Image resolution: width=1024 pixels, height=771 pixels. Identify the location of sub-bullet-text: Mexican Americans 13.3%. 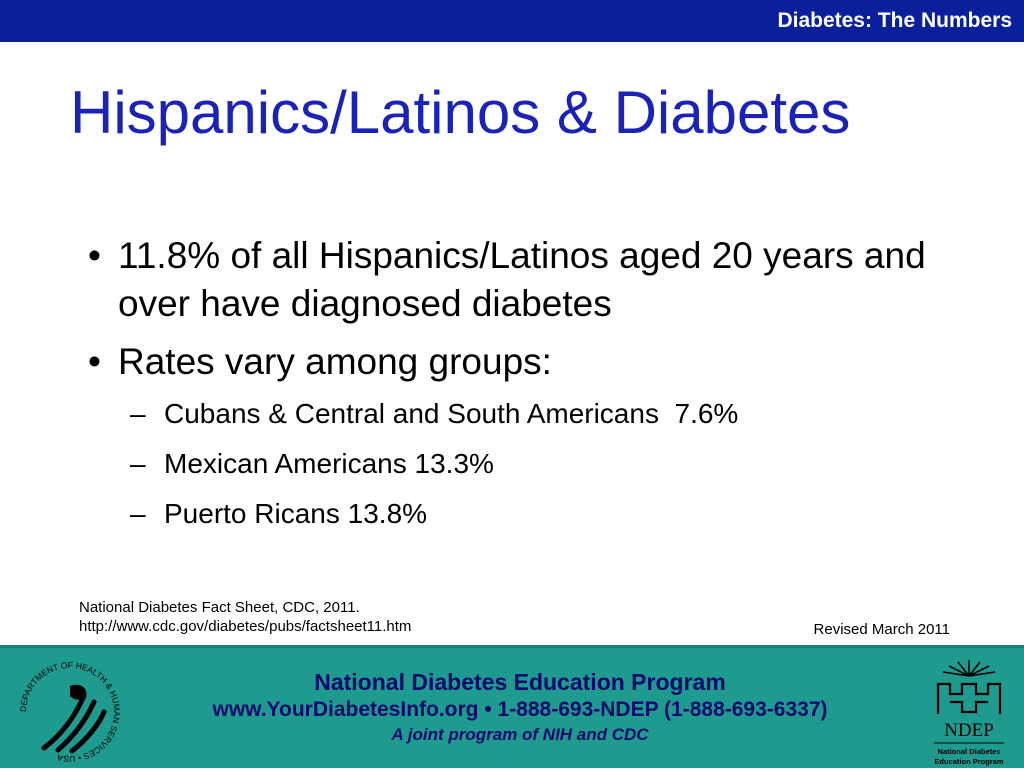
(329, 463).